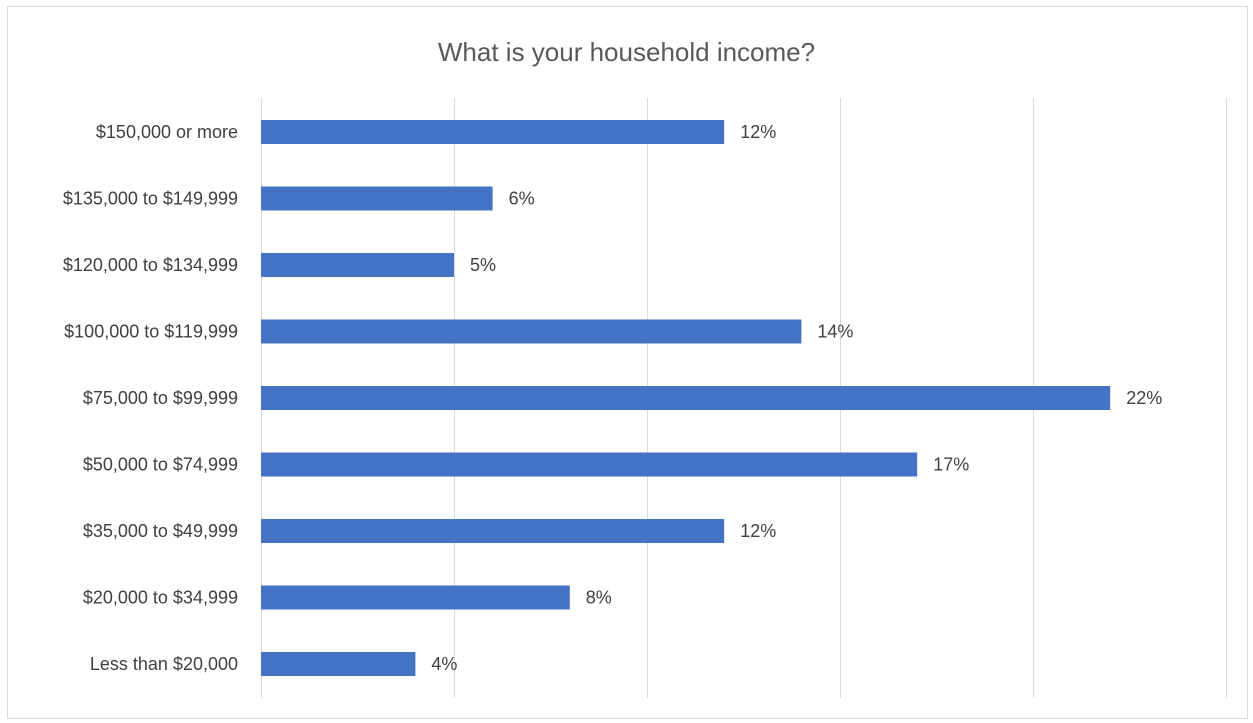  Describe the element at coordinates (151, 332) in the screenshot. I see `category-label: $100,000 to $119,999` at that location.